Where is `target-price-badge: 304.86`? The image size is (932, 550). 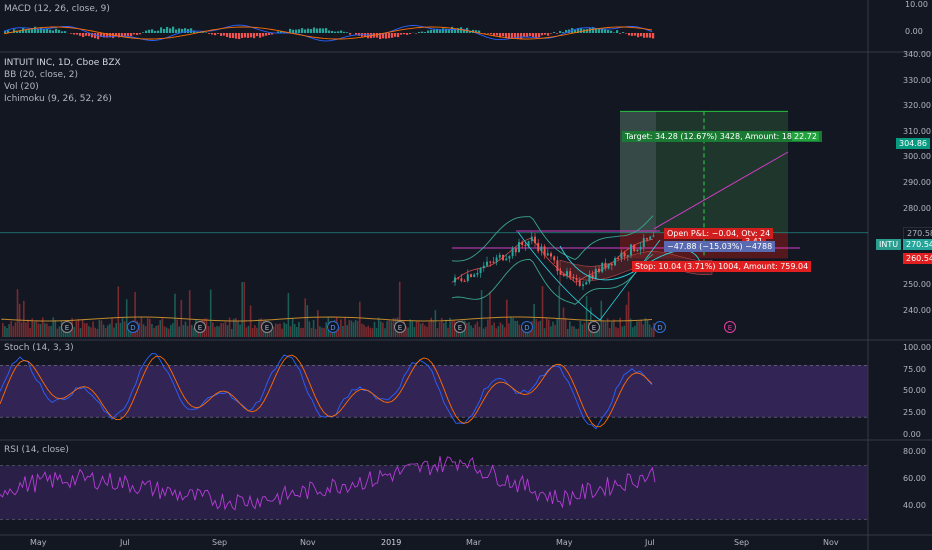 target-price-badge: 304.86 is located at coordinates (913, 143).